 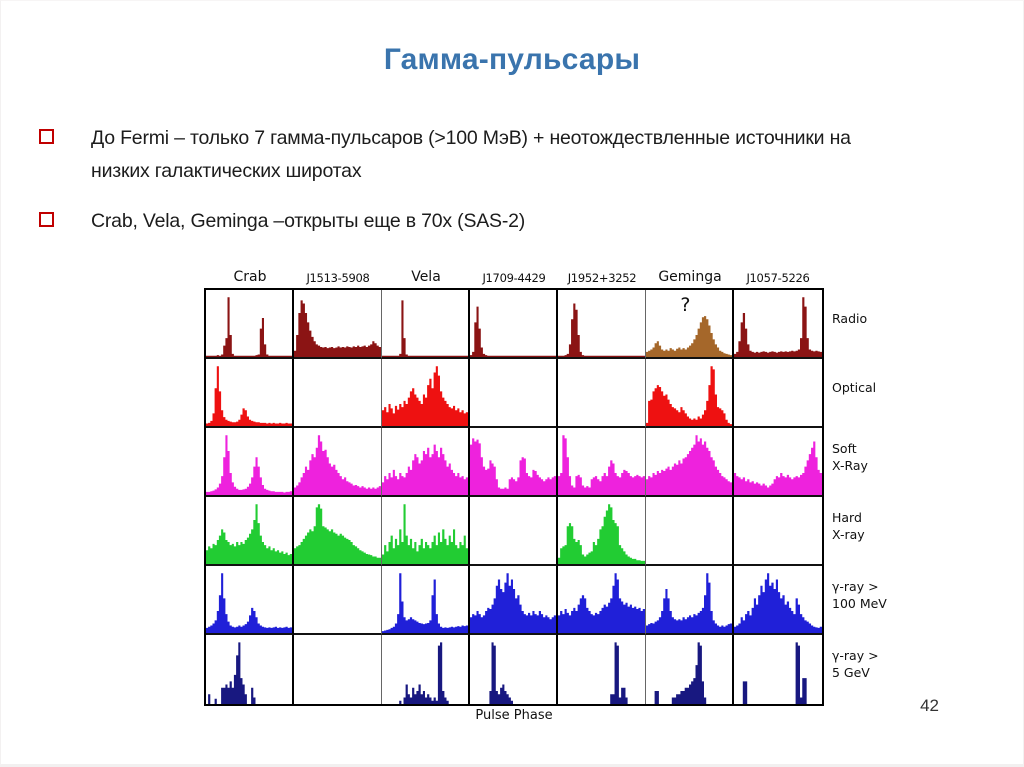 What do you see at coordinates (690, 277) in the screenshot?
I see `column-header-geminga: Geminga` at bounding box center [690, 277].